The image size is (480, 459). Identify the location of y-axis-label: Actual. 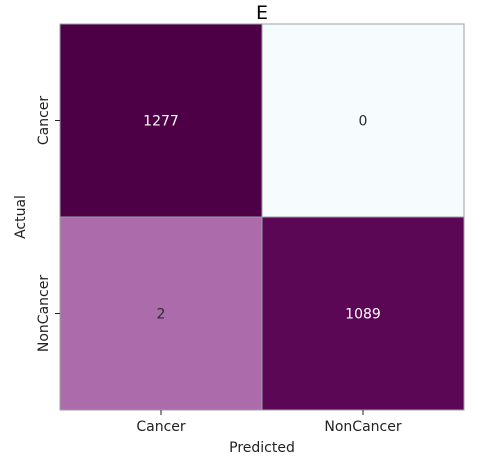
(21, 217).